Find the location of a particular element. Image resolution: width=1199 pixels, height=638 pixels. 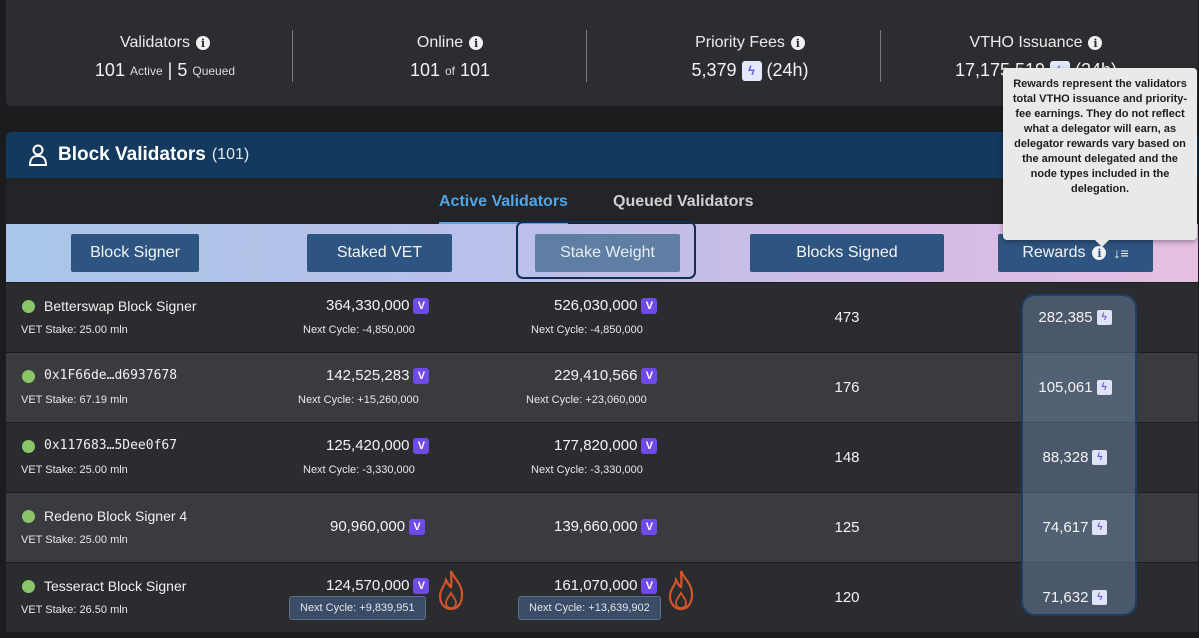

staked-next-cycle: Next Cycle: +9,839,951 is located at coordinates (357, 608).